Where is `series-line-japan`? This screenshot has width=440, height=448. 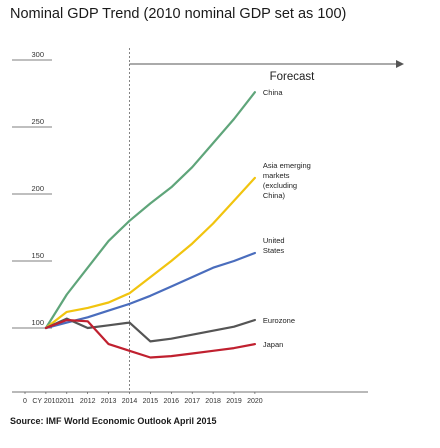 series-line-japan is located at coordinates (150, 338).